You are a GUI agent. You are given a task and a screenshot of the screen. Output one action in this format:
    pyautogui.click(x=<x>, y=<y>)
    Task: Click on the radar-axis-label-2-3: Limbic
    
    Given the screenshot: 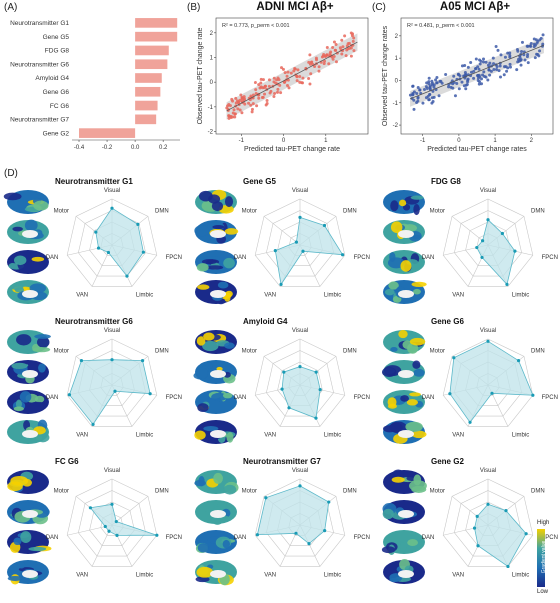 What is the action you would take?
    pyautogui.click(x=520, y=296)
    